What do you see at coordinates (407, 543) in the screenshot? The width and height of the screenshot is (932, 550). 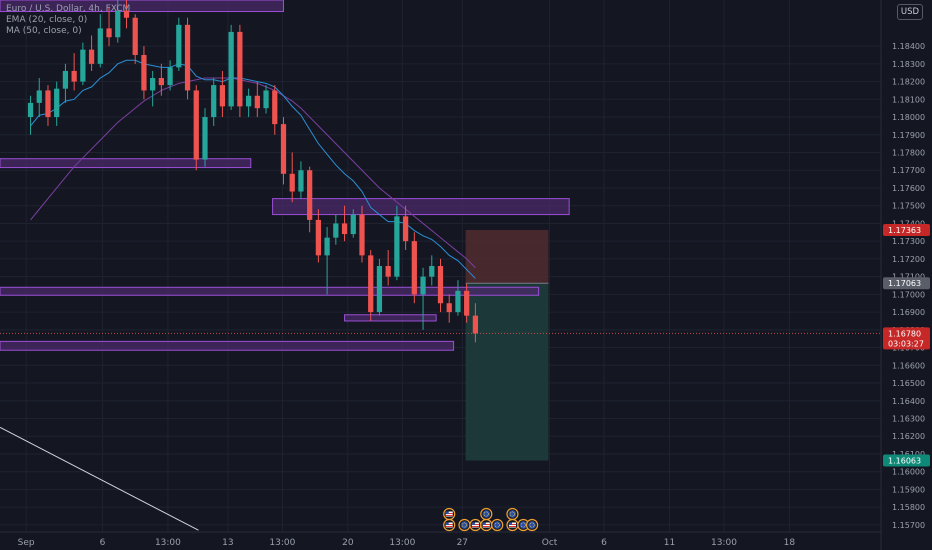 I see `time-axis: Sep 6 13:00 13 13:00 20 13:00 27 Oct 6 11 13:00 18` at bounding box center [407, 543].